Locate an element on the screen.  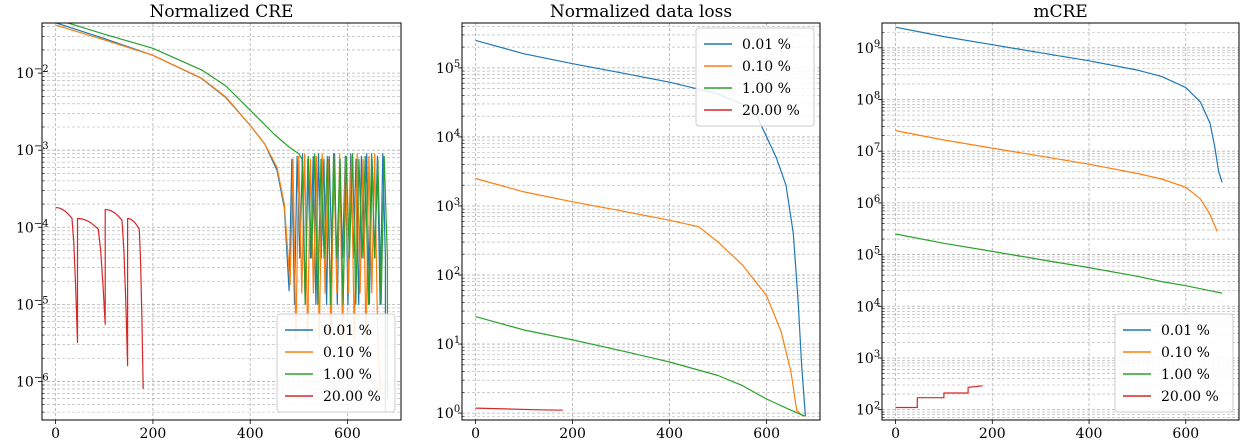
y-tick-label: 10⁻³ is located at coordinates (32, 150).